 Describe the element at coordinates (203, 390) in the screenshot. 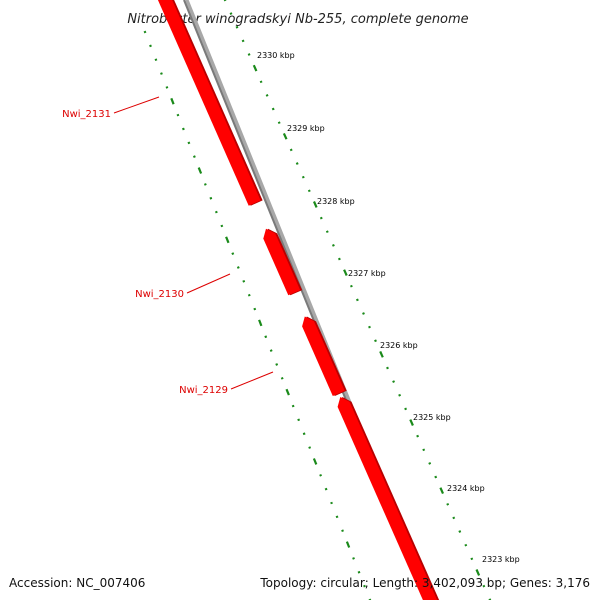

I see `gene-label-nwi-2129: Nwi_2129` at that location.